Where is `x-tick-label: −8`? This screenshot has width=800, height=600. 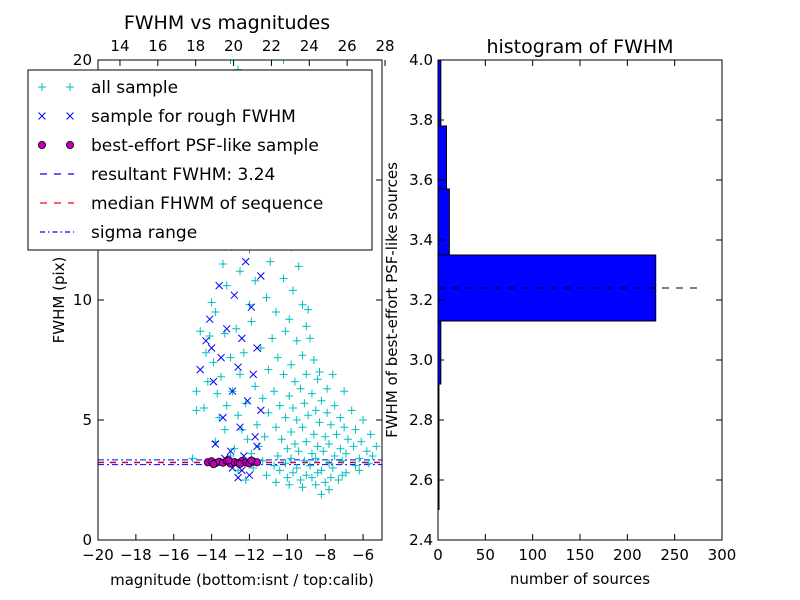
x-tick-label: −8 is located at coordinates (325, 555).